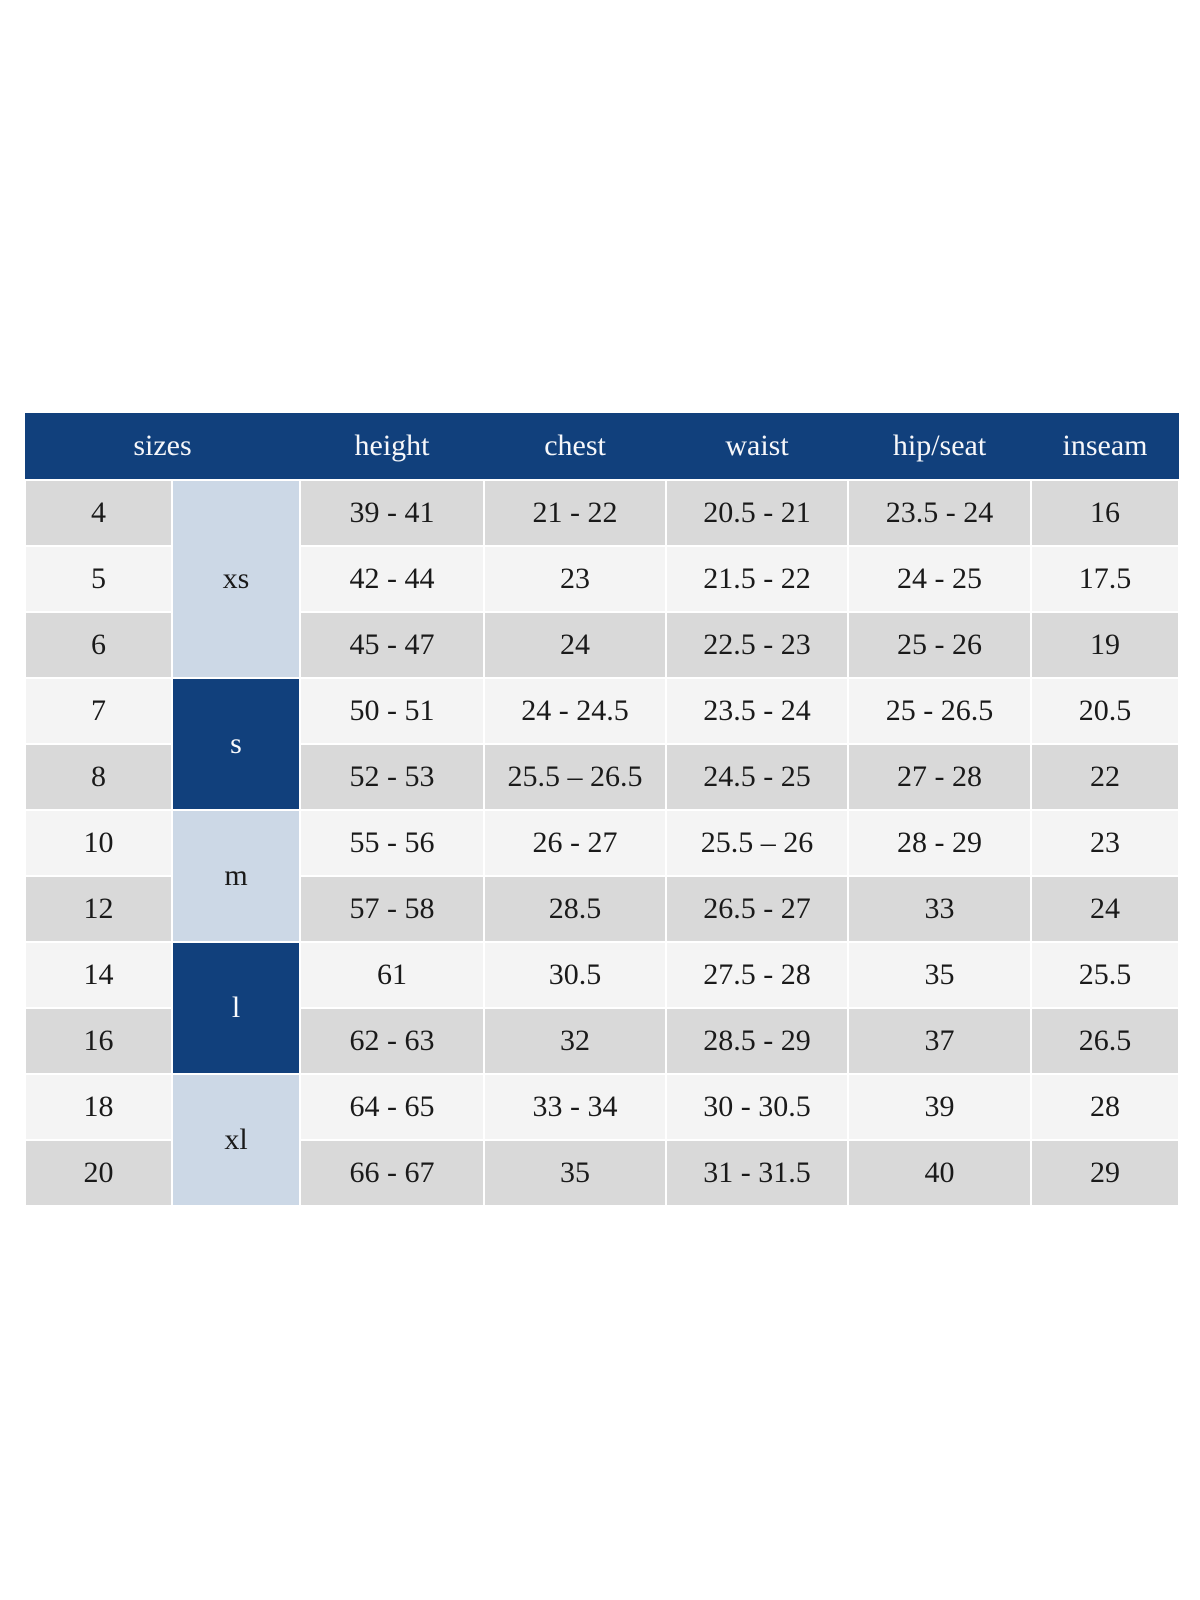  What do you see at coordinates (940, 777) in the screenshot?
I see `hip-seat-cell: 27 - 28` at bounding box center [940, 777].